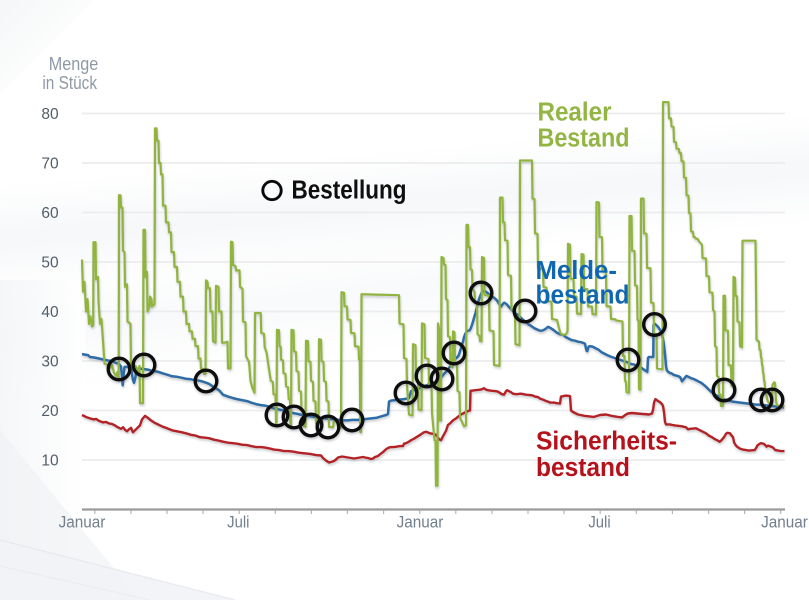 The image size is (809, 600). I want to click on svg-text: Sicherheits-, so click(606, 442).